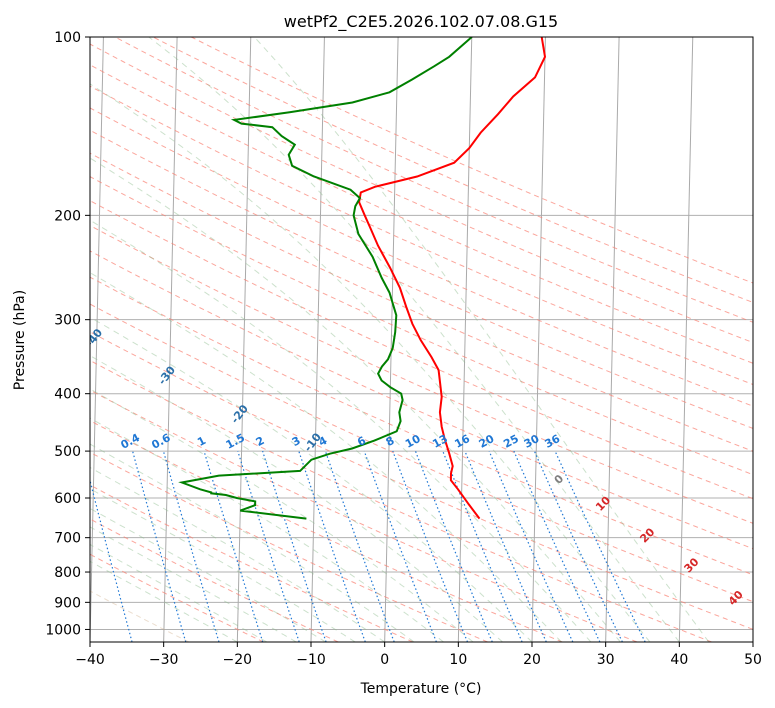  I want to click on y-tick-label: 500, so click(67, 452).